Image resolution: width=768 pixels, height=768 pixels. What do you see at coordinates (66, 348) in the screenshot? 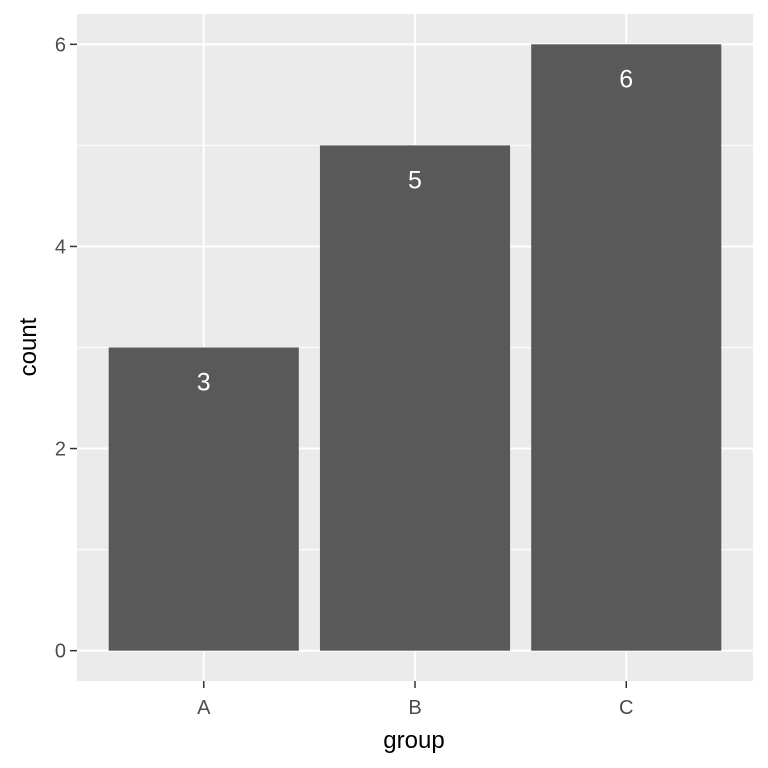
I see `y-axis: 0 2 4 6` at bounding box center [66, 348].